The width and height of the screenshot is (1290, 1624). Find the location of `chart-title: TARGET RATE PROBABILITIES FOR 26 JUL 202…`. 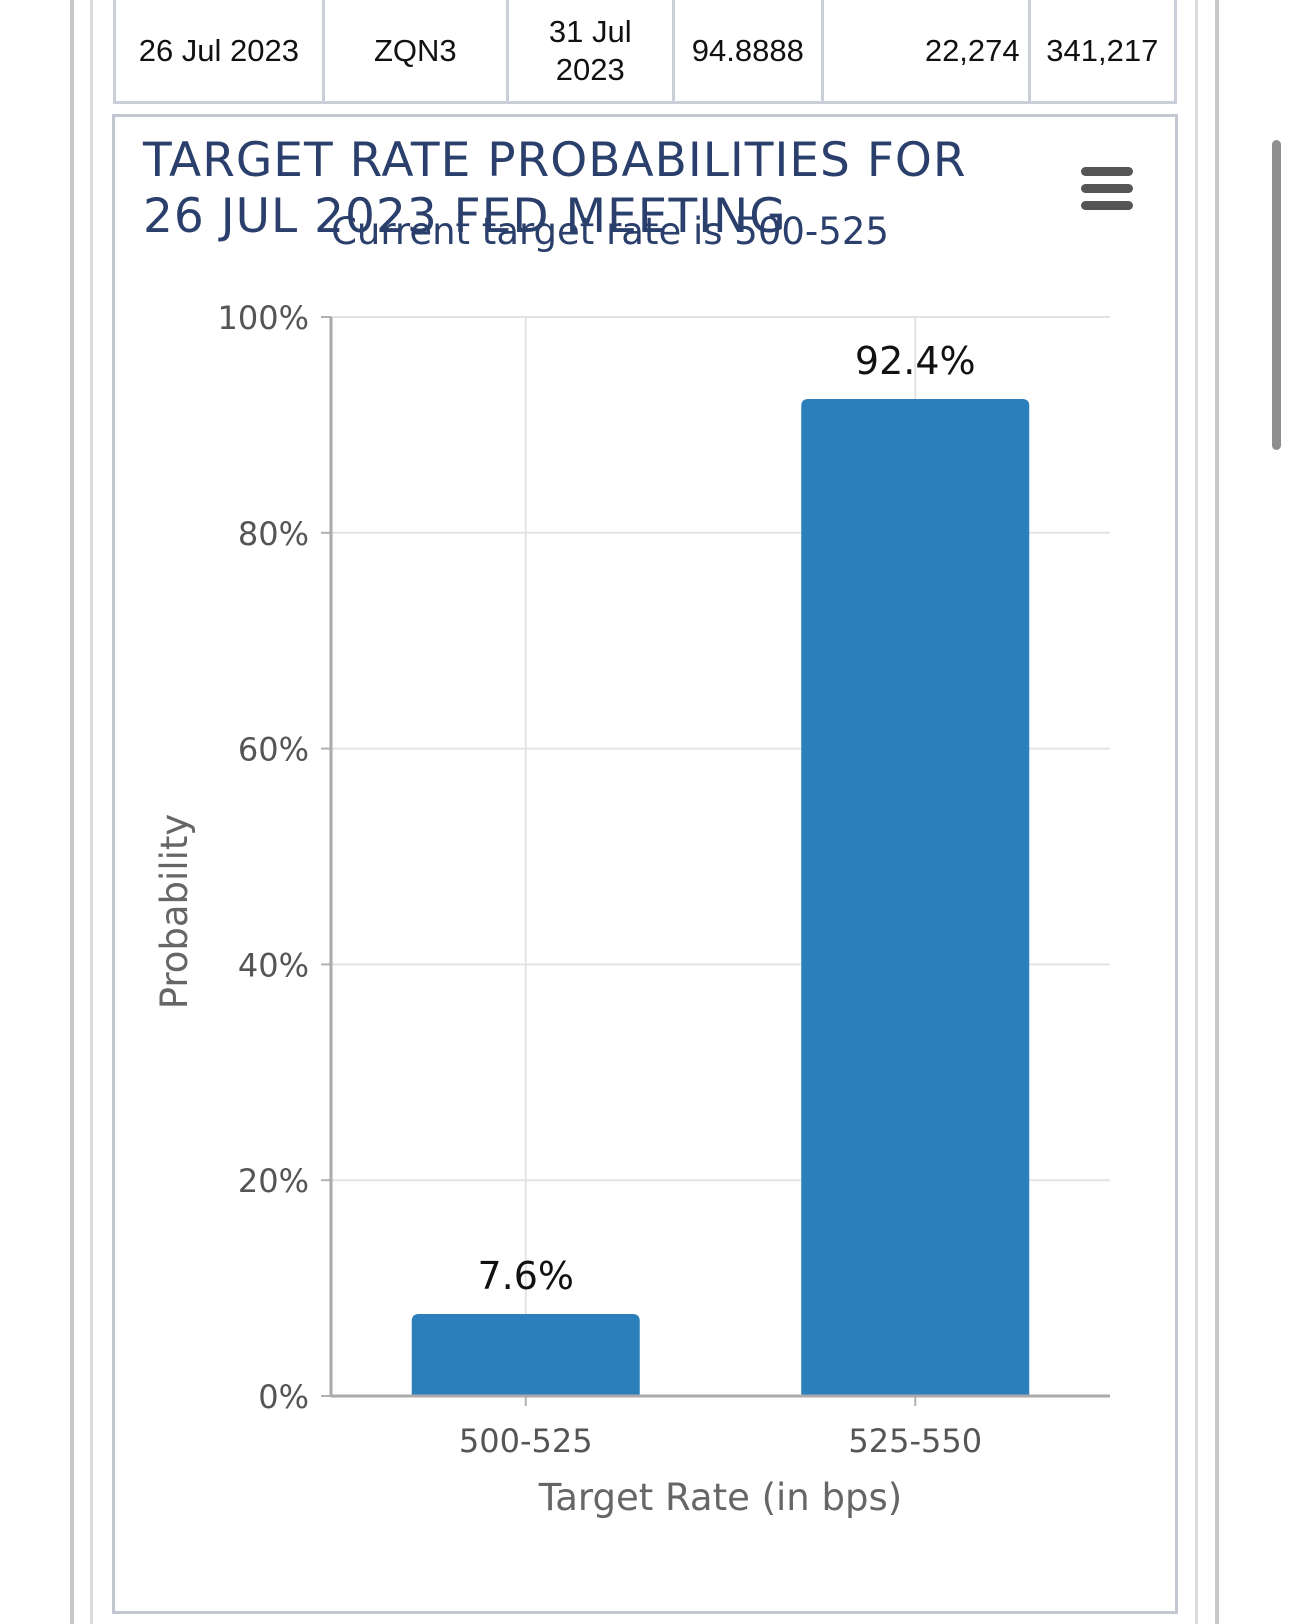

chart-title: TARGET RATE PROBABILITIES FOR 26 JUL 202… is located at coordinates (555, 188).